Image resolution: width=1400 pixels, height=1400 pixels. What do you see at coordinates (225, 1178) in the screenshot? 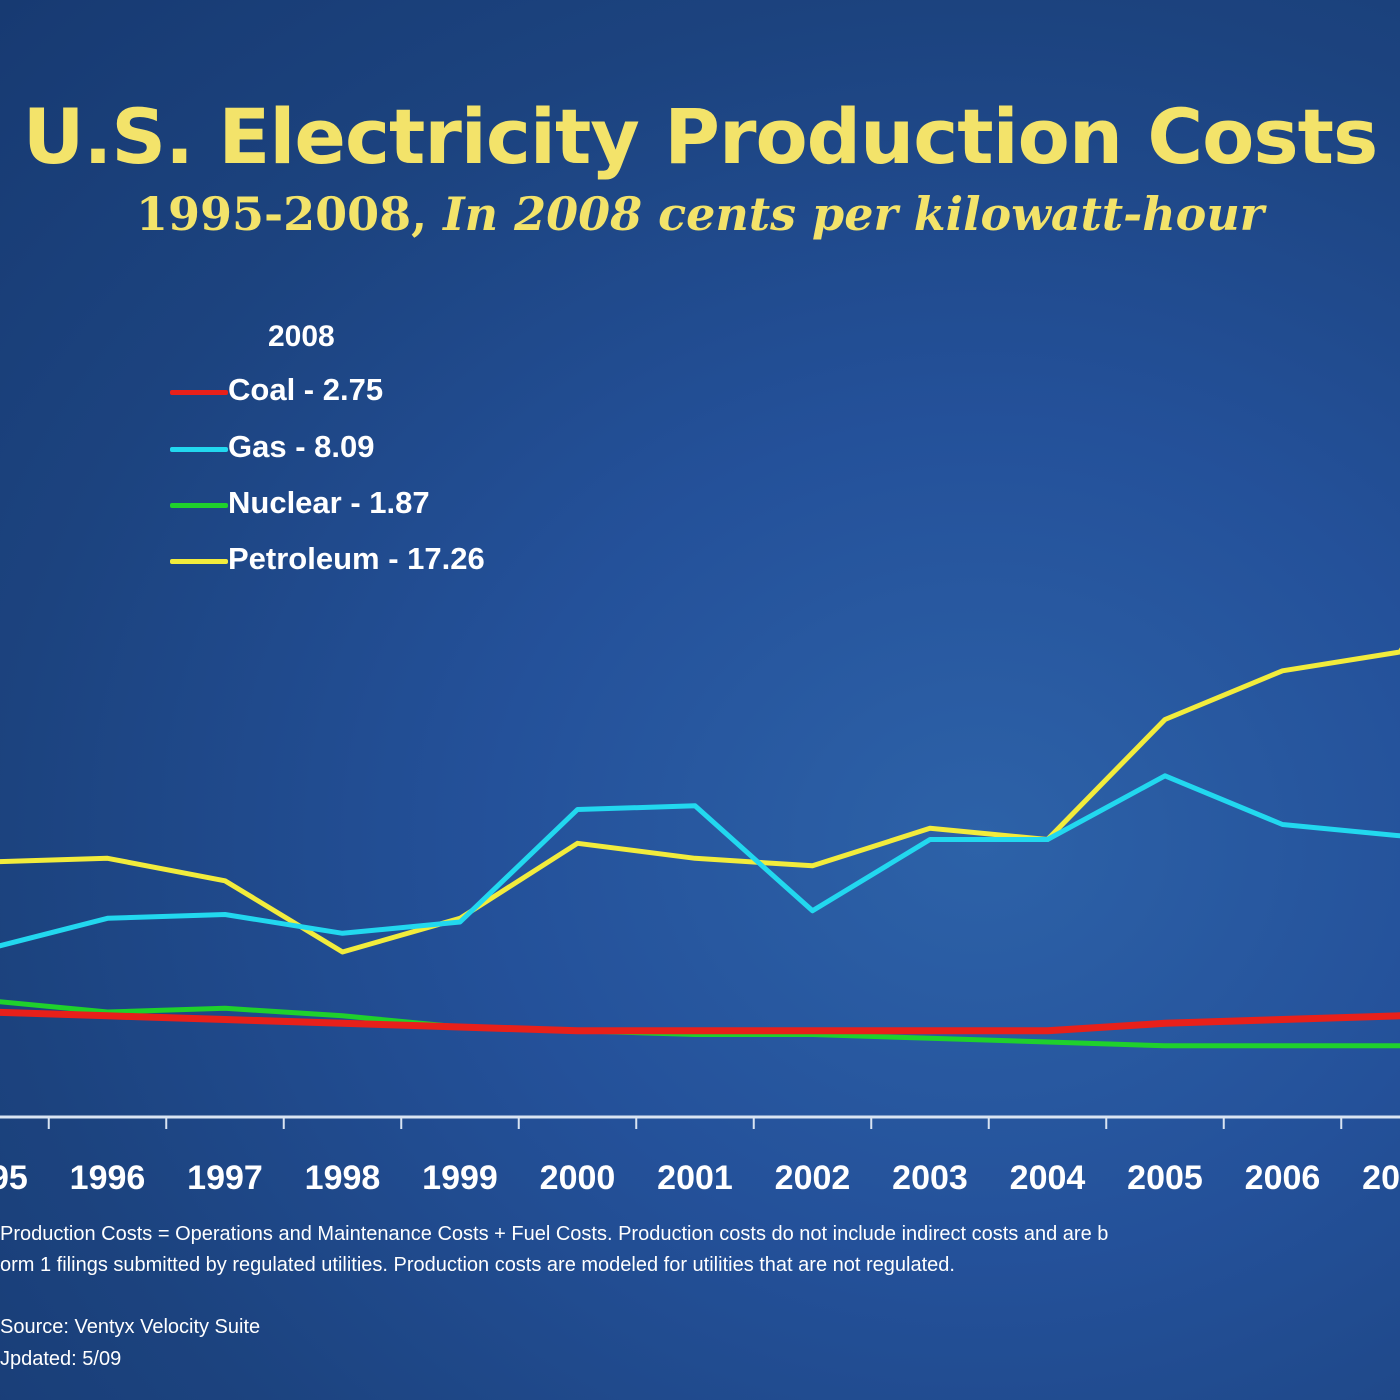
I see `x-tick-label: 1997` at bounding box center [225, 1178].